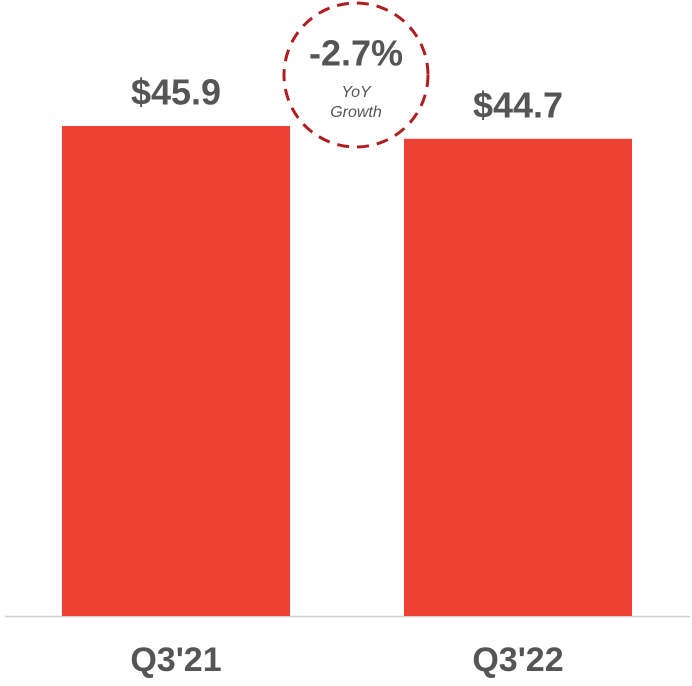  Describe the element at coordinates (356, 75) in the screenshot. I see `annotation-circle` at that location.